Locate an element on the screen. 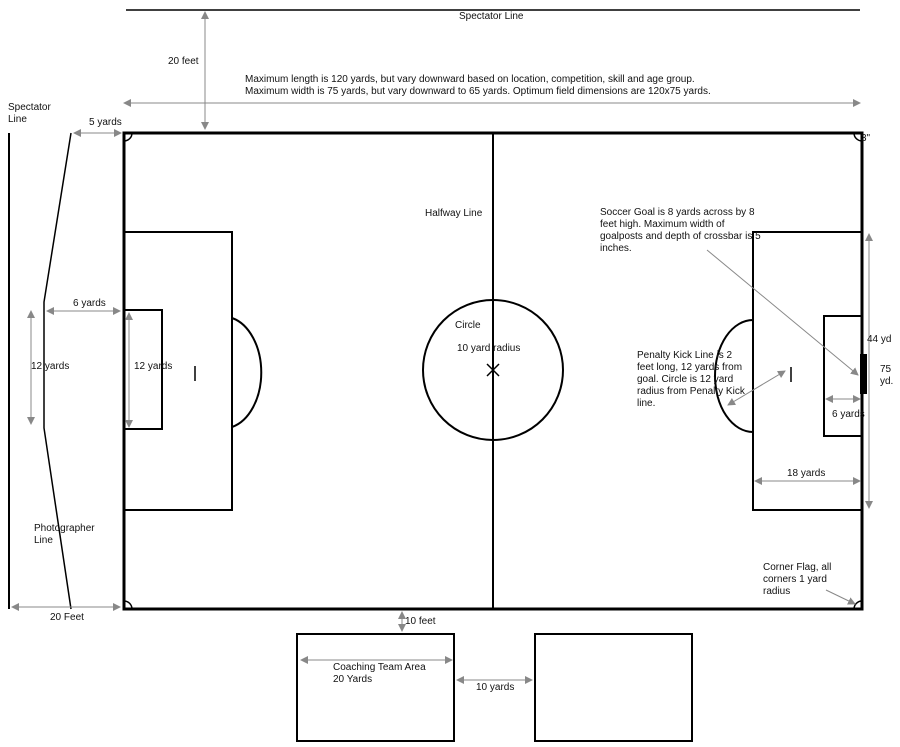 This screenshot has width=900, height=747. twelve-yards-outer-label: 12 yards is located at coordinates (50, 366).